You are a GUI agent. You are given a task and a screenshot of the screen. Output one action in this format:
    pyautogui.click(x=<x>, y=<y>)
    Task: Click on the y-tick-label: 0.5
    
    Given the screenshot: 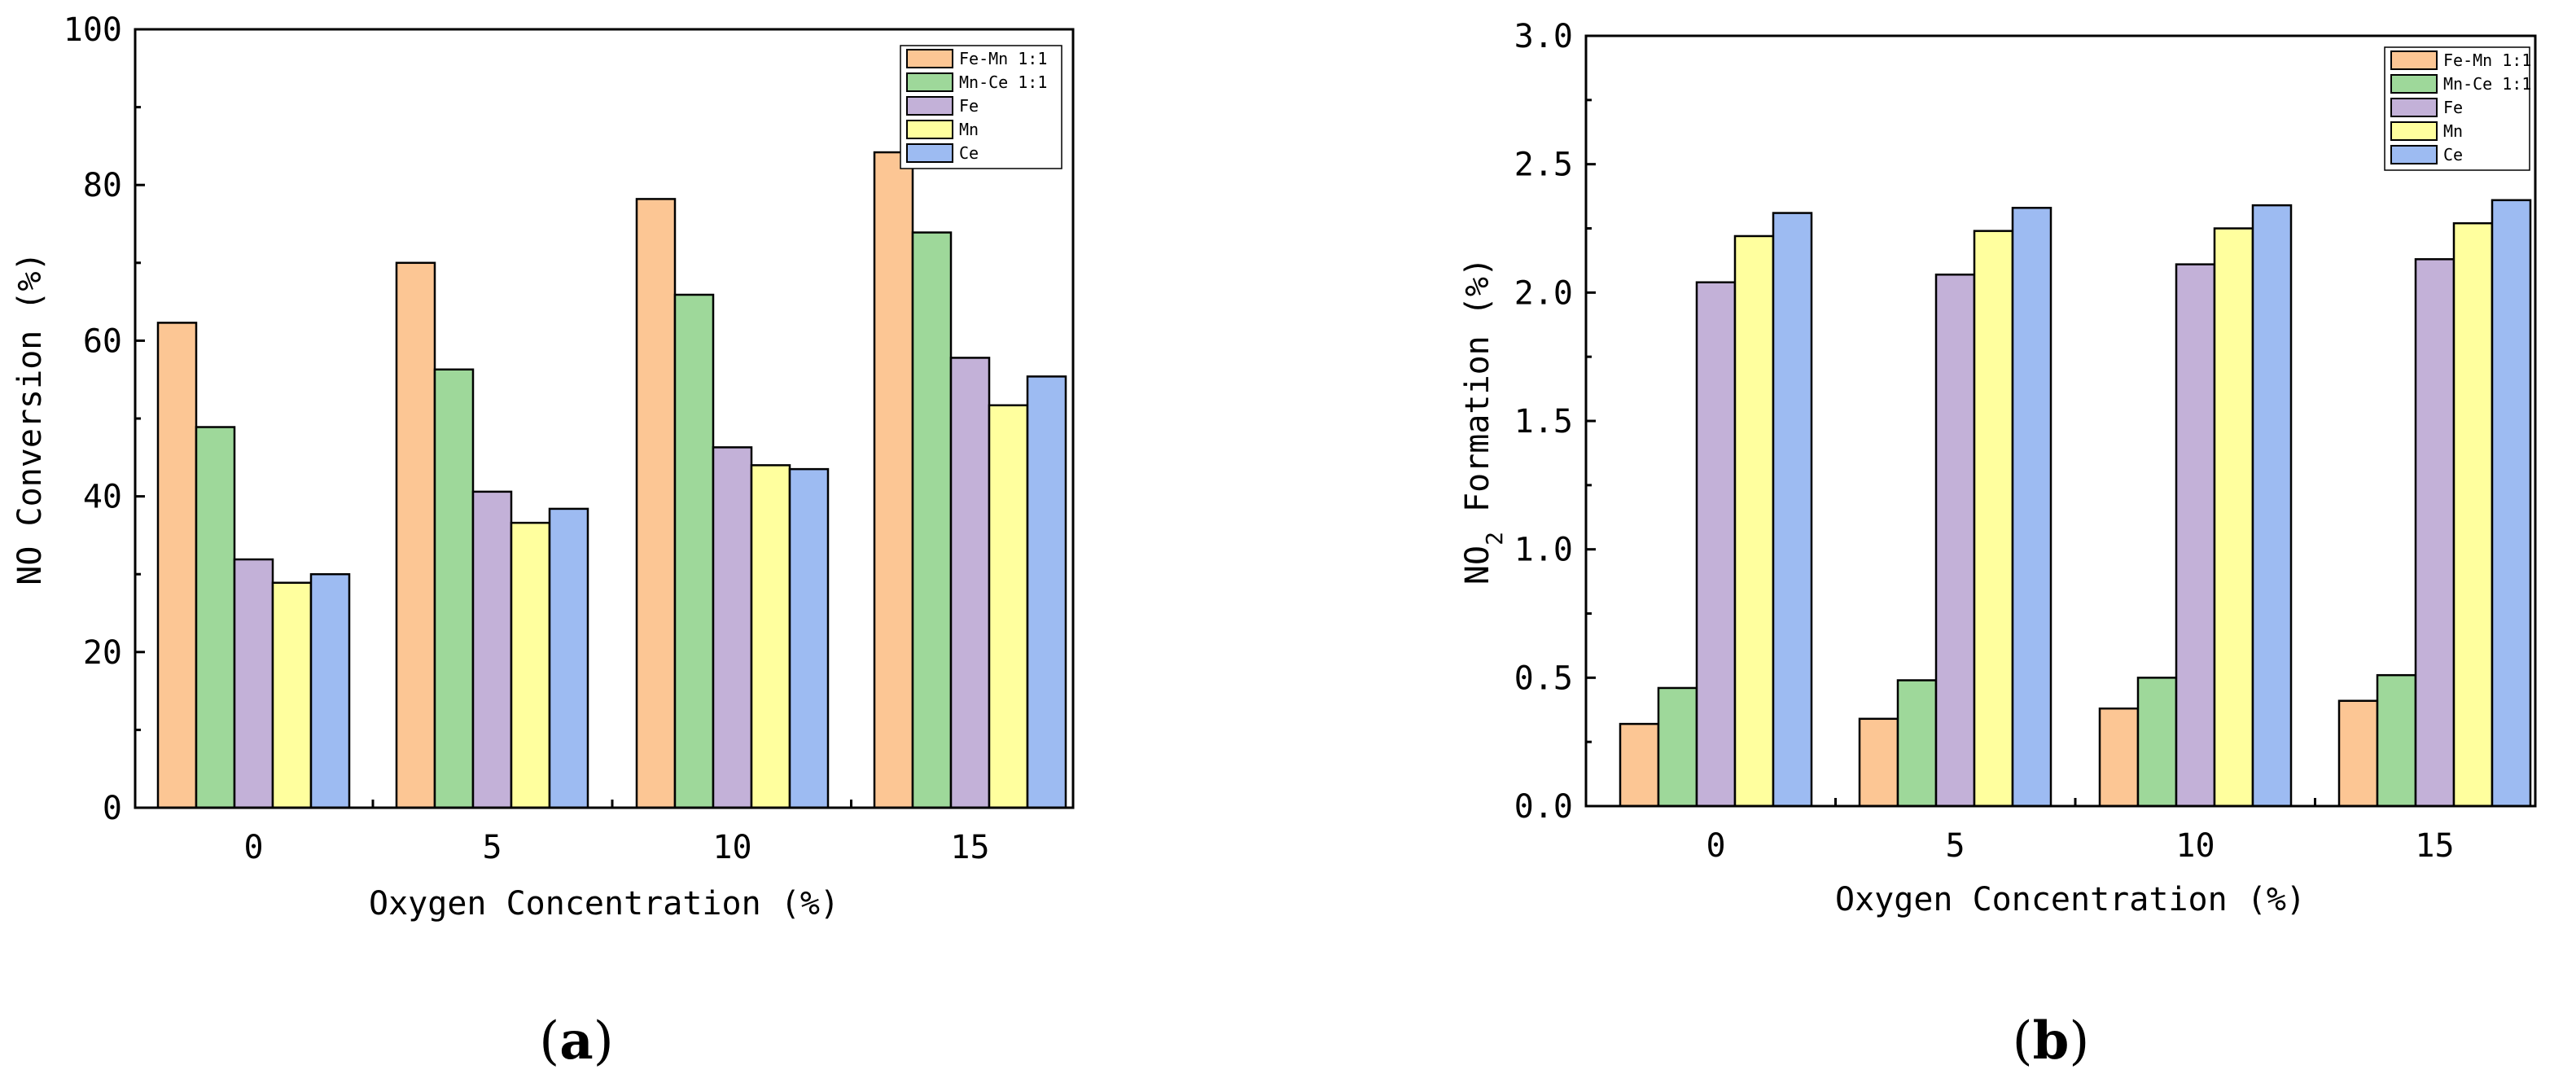 What is the action you would take?
    pyautogui.click(x=1543, y=678)
    